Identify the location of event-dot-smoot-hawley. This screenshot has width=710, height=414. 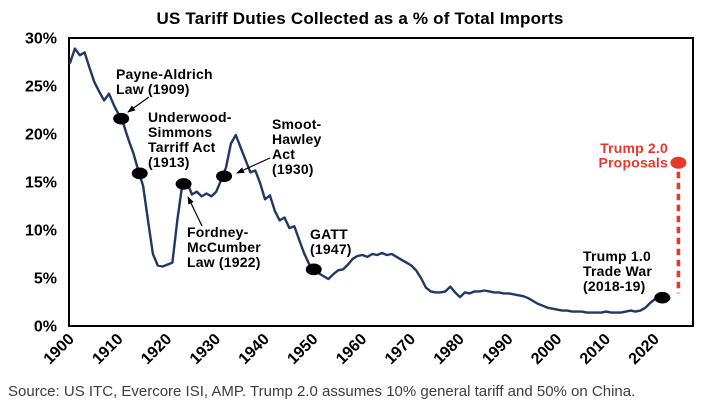
(224, 176).